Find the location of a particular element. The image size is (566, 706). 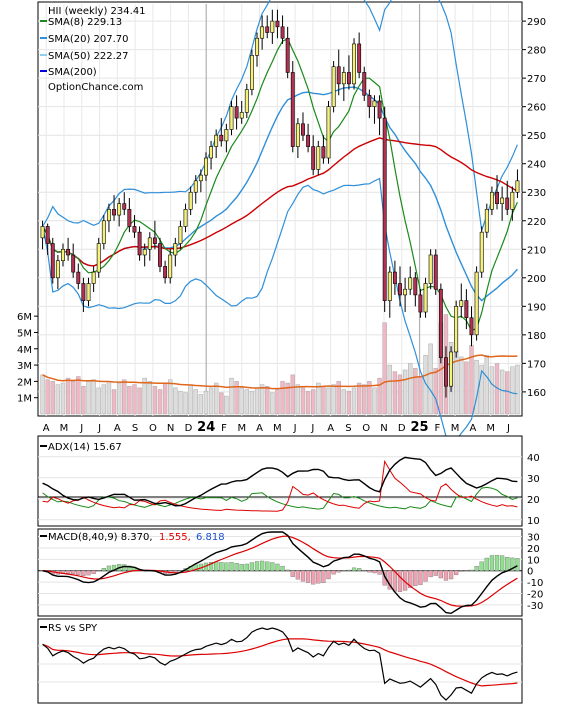

adx-grid is located at coordinates (280, 488).